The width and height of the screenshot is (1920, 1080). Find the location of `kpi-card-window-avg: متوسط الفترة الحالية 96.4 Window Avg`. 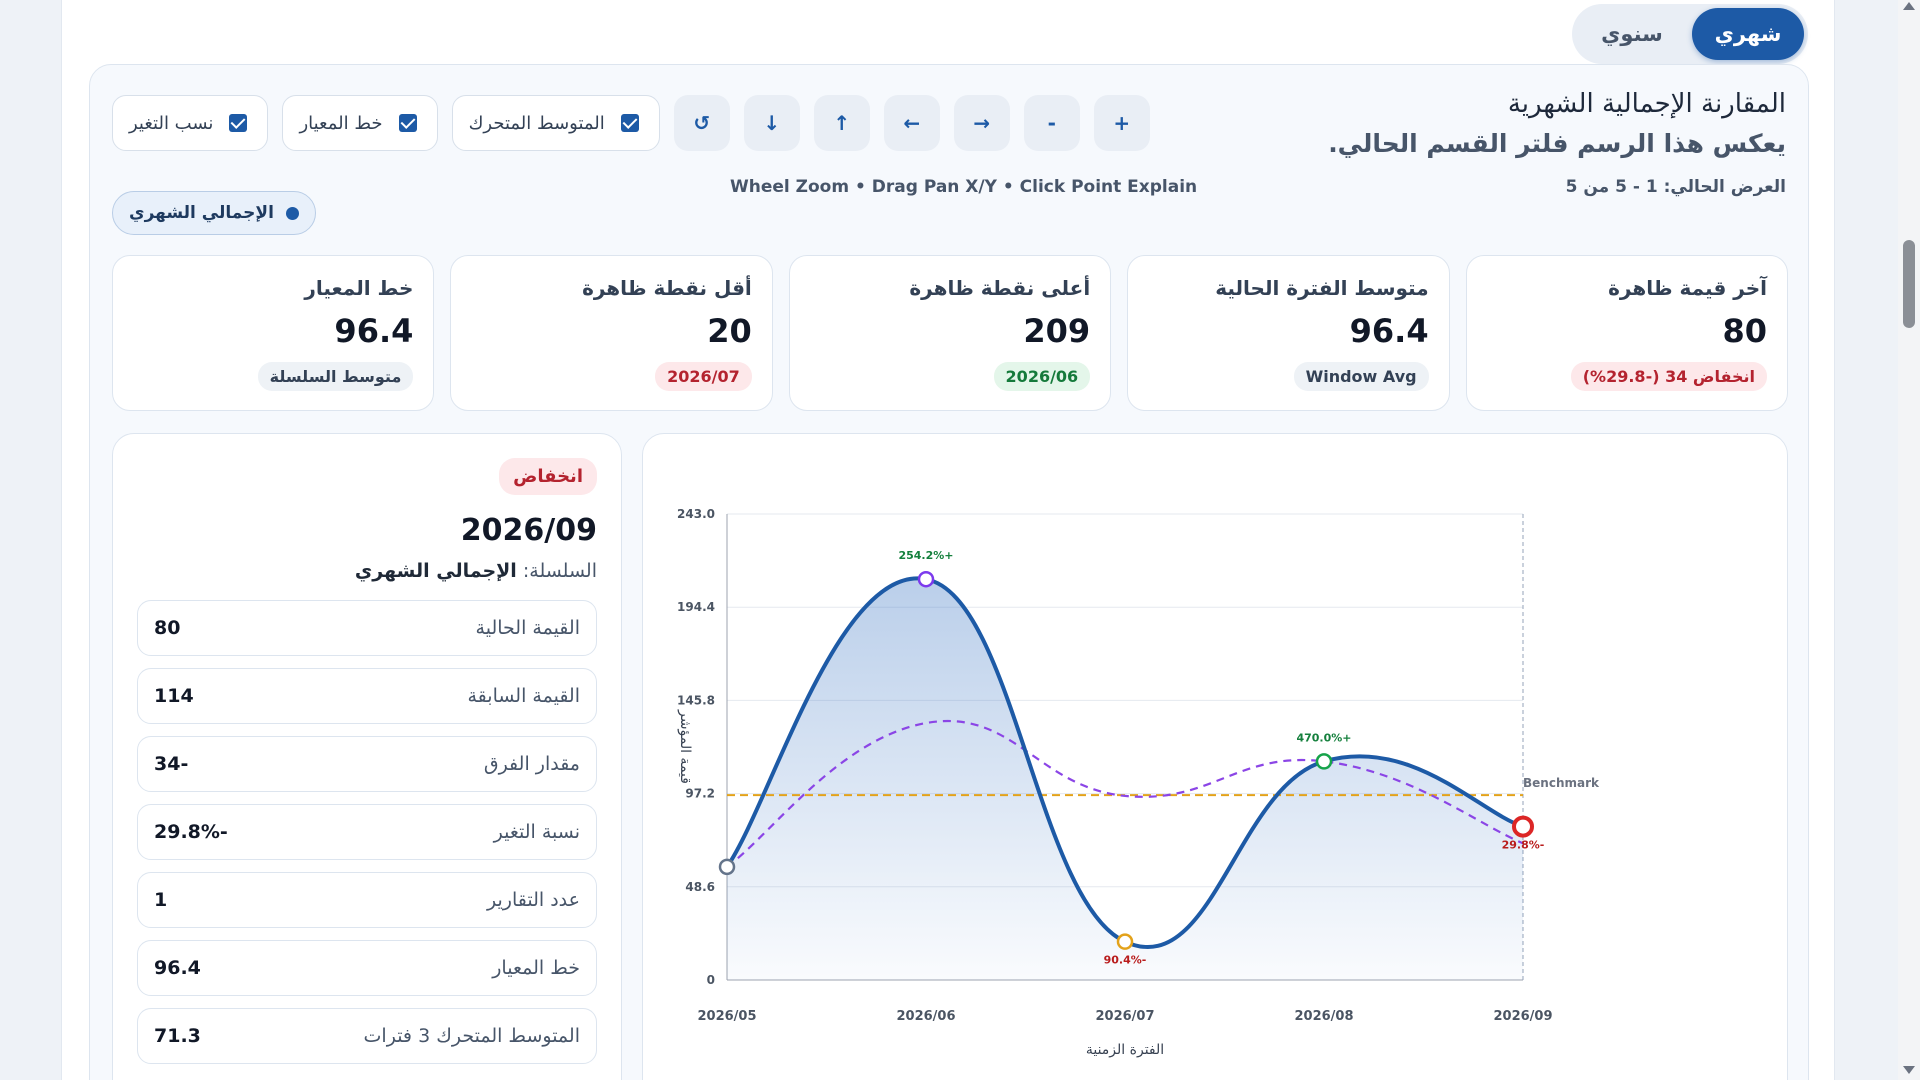

kpi-card-window-avg: متوسط الفترة الحالية 96.4 Window Avg is located at coordinates (1288, 333).